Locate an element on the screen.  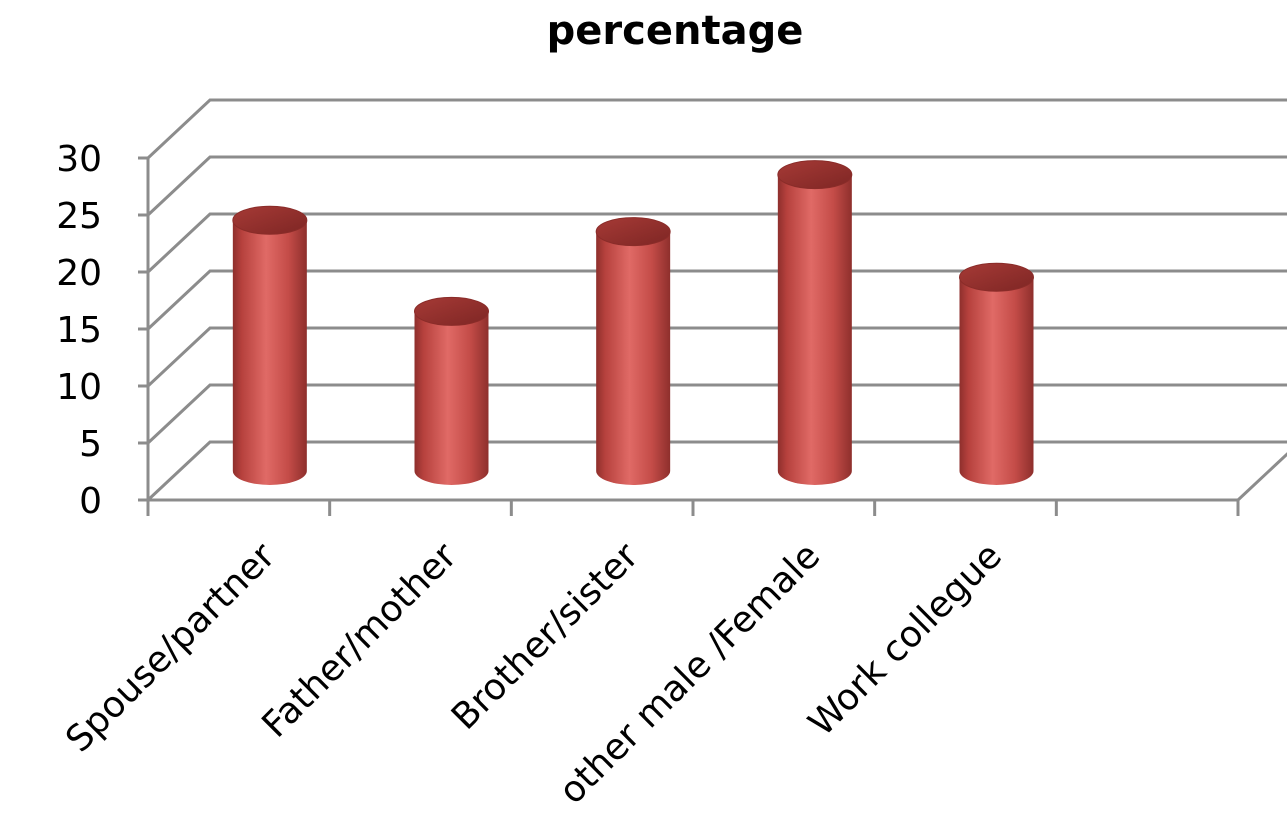
chart-title: percentage is located at coordinates (675, 31).